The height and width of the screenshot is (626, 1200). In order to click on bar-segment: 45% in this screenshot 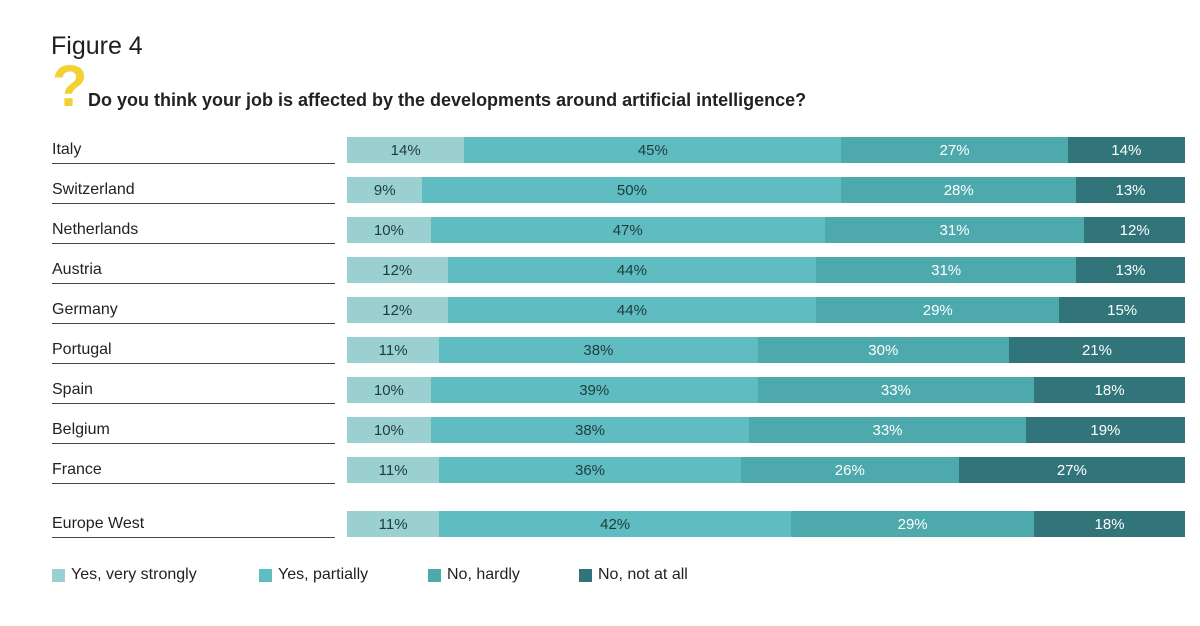, I will do `click(653, 150)`.